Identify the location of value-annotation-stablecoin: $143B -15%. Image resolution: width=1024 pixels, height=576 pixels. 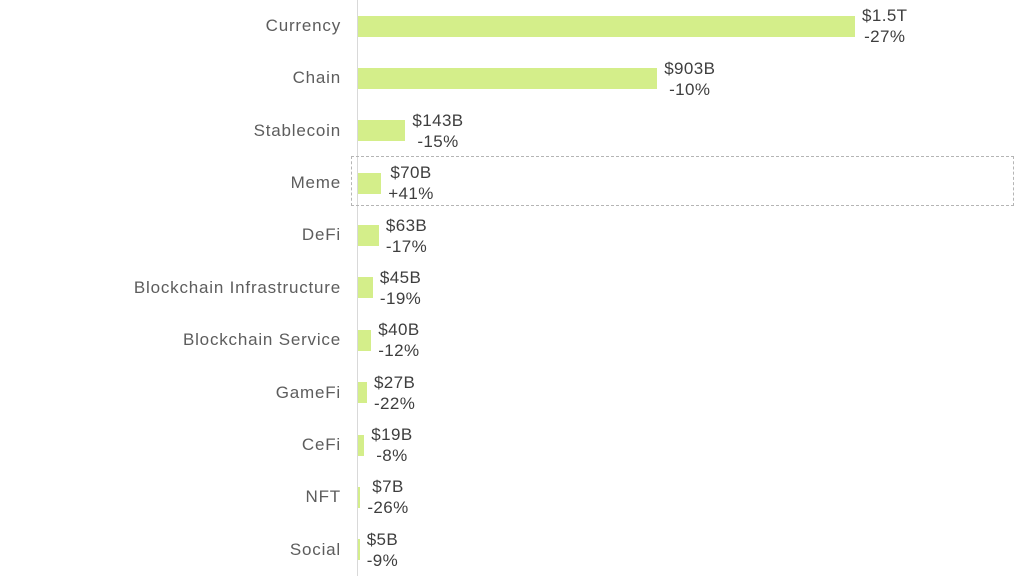
(437, 131).